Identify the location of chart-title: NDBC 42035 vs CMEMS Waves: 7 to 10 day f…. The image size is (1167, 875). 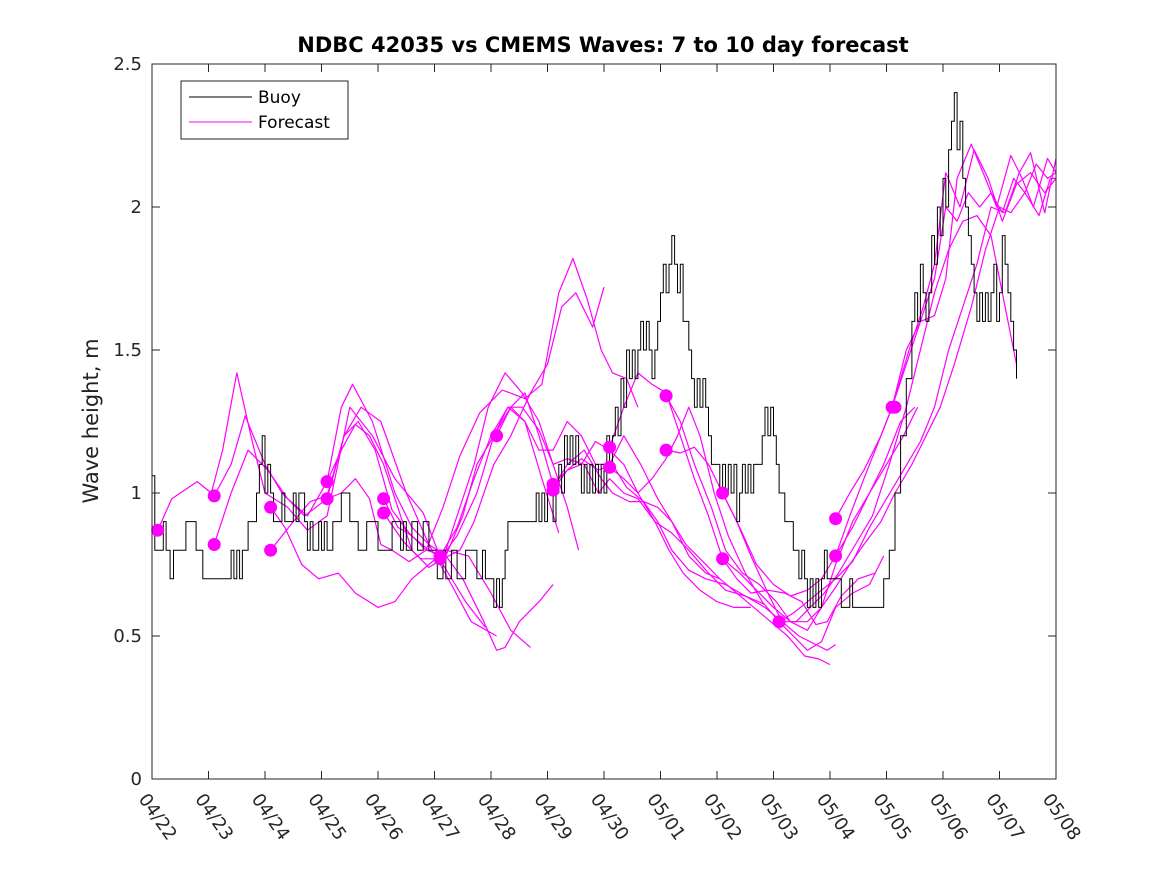
(602, 45).